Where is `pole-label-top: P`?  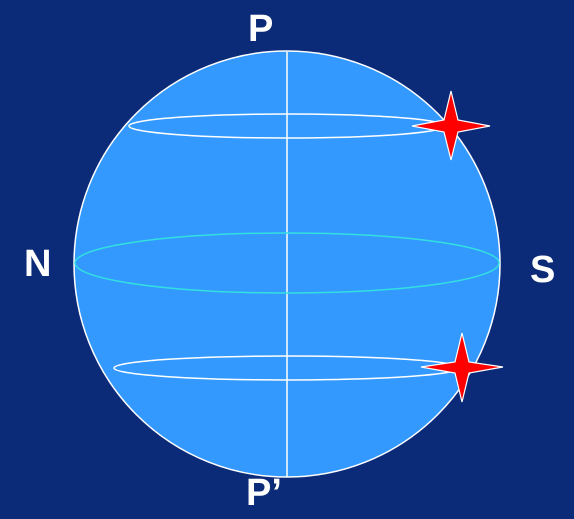 pole-label-top: P is located at coordinates (261, 29).